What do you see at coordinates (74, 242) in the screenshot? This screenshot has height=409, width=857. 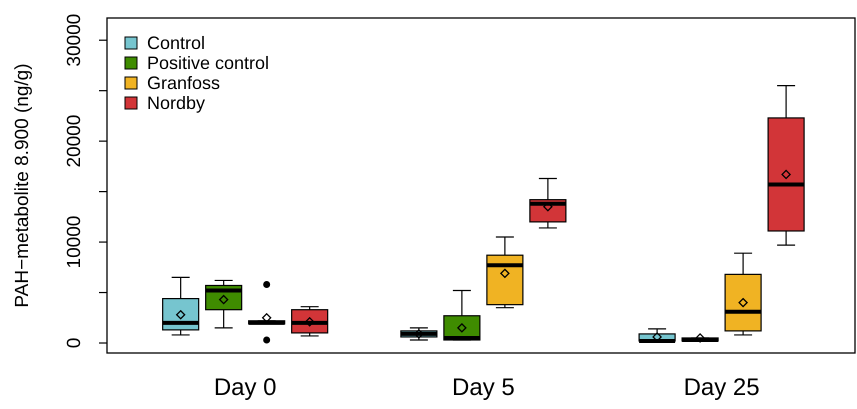 I see `y-tick-label: 10000` at bounding box center [74, 242].